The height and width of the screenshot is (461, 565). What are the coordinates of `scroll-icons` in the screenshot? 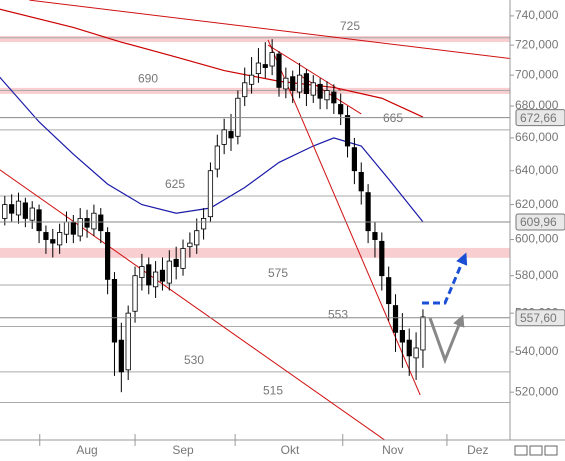 It's located at (536, 450).